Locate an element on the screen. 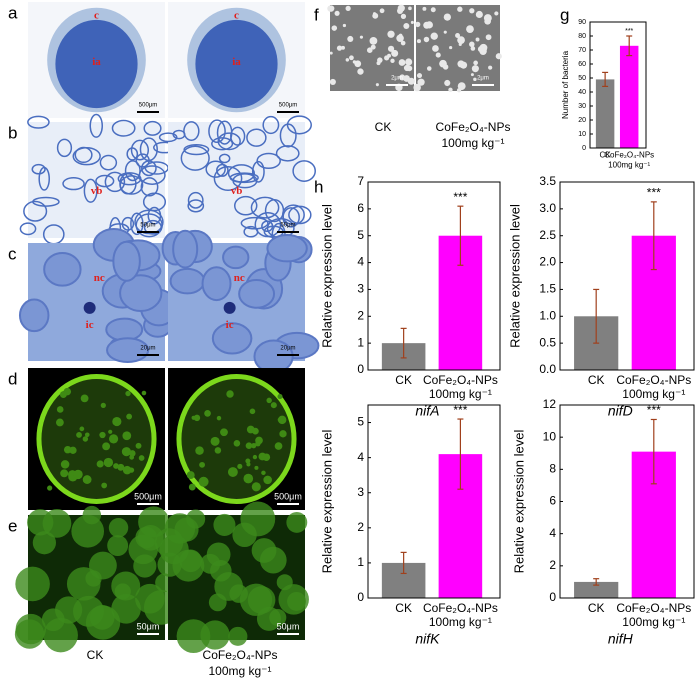 This screenshot has height=689, width=700. scale-bar-label: 2μm is located at coordinates (397, 79).